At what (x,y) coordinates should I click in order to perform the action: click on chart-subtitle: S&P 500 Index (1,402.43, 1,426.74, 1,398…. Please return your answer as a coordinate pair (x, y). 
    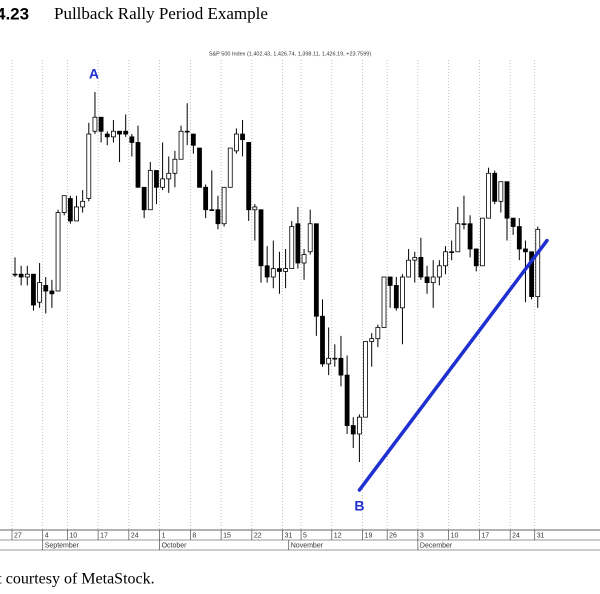
    Looking at the image, I should click on (290, 54).